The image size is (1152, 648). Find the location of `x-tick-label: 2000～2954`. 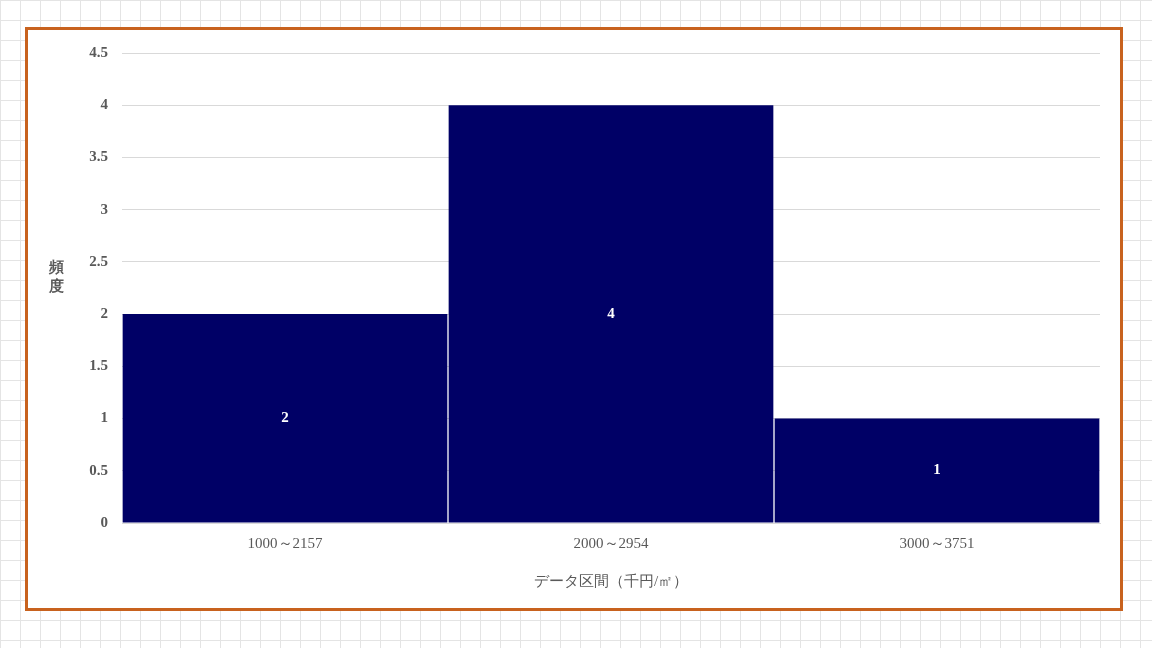

x-tick-label: 2000～2954 is located at coordinates (611, 542).